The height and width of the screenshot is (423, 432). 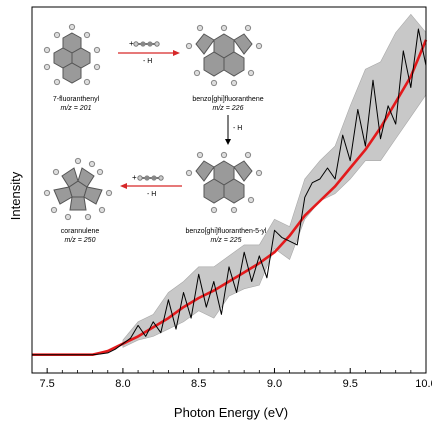 What do you see at coordinates (236, 379) in the screenshot?
I see `x-axis-ticks: 7.5 8.0 8.5 9.0 9.5 10.0` at bounding box center [236, 379].